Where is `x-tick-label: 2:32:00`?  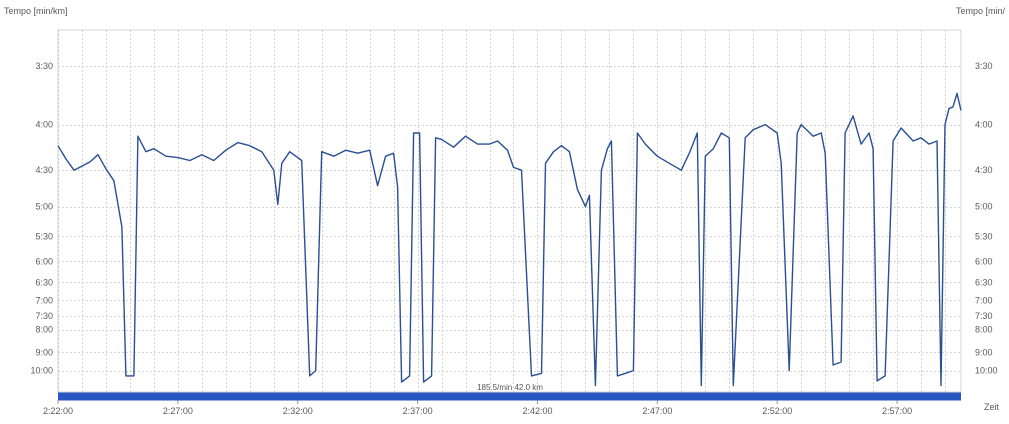 x-tick-label: 2:32:00 is located at coordinates (298, 411).